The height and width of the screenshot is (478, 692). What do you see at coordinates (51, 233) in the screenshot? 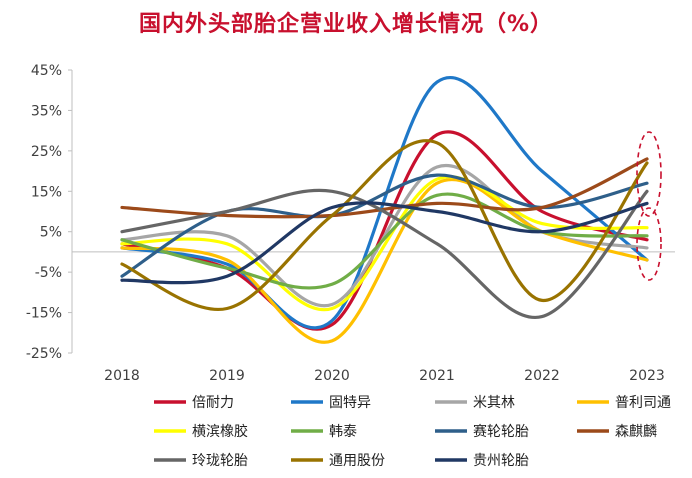
I see `y-tick-label: 5%` at bounding box center [51, 233].